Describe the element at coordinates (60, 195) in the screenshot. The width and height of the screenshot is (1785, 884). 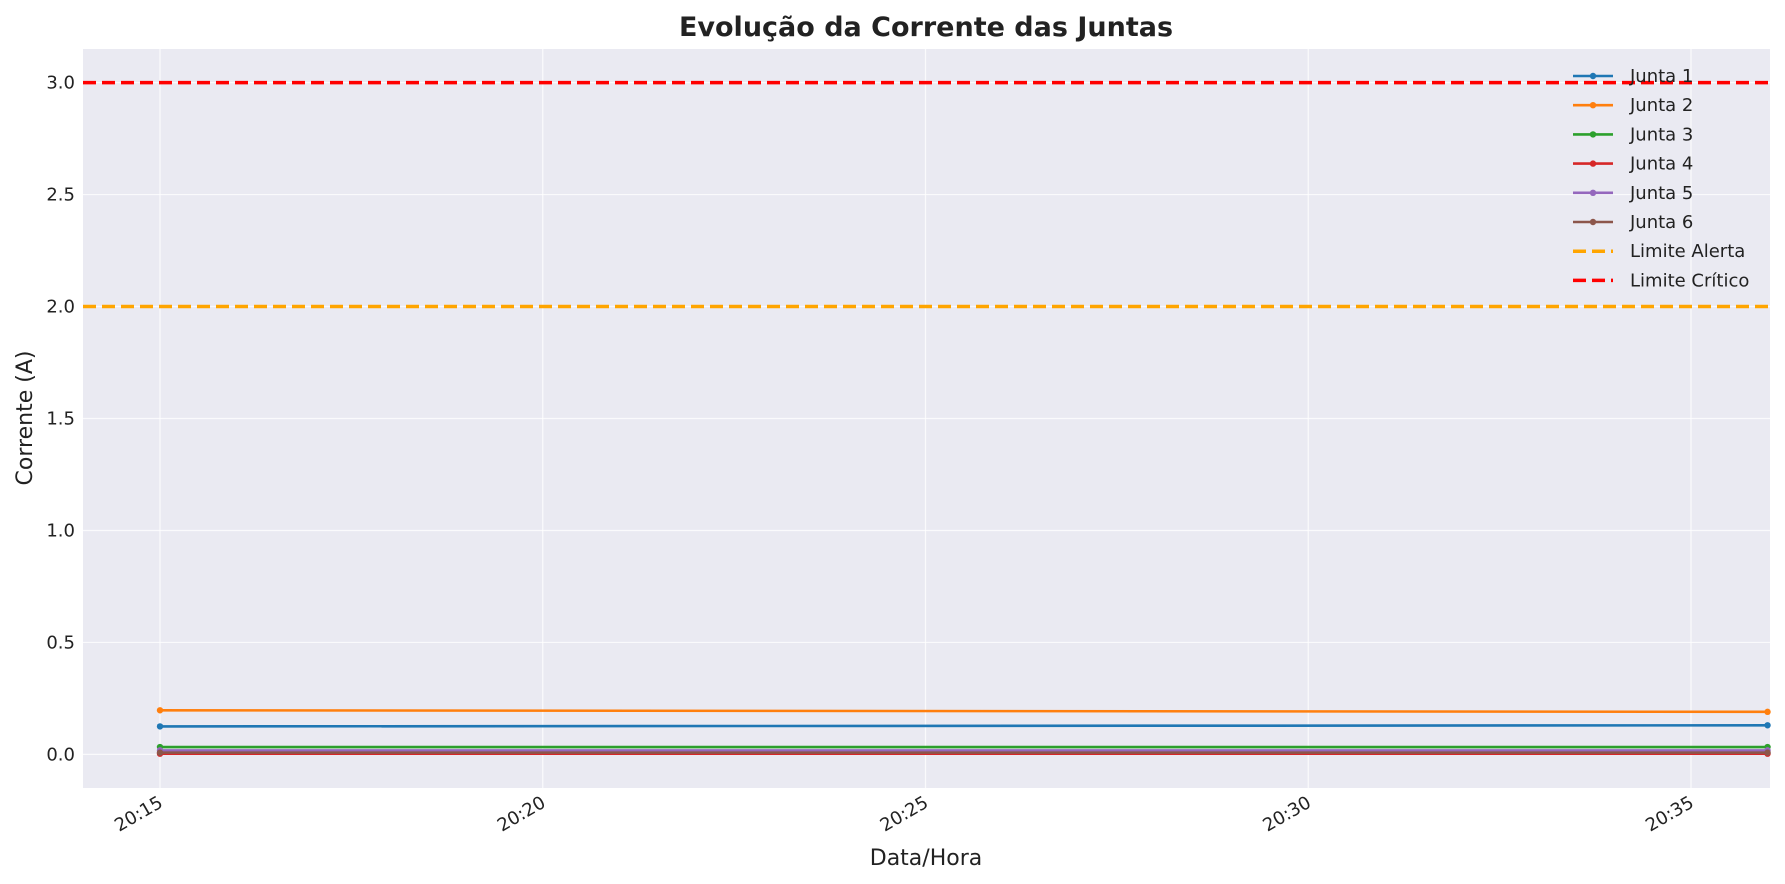
I see `y-tick-label: 2.5` at that location.